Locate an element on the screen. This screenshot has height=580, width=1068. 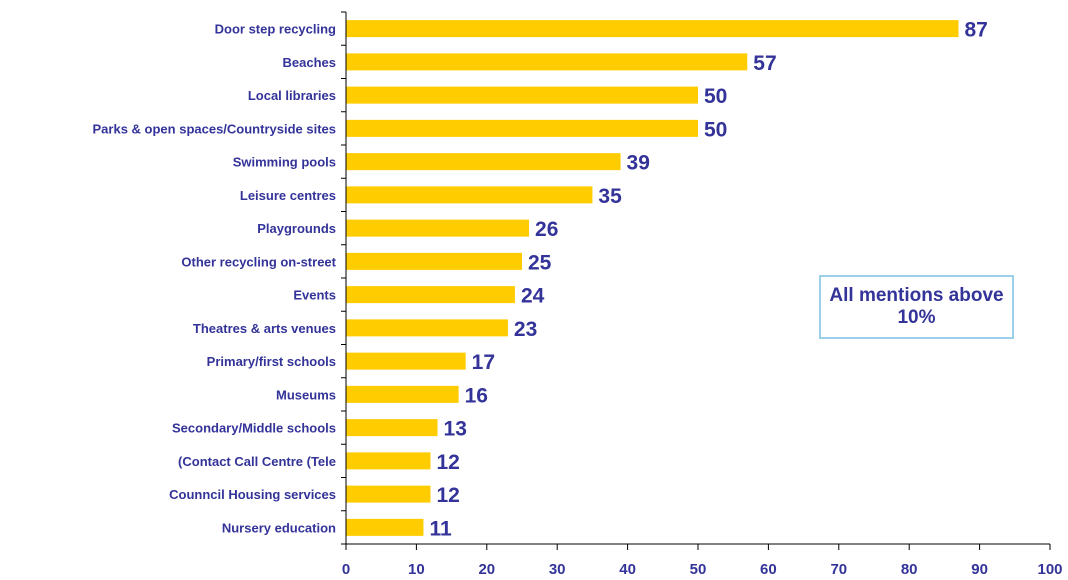
category-label: Other recycling on-street is located at coordinates (258, 261).